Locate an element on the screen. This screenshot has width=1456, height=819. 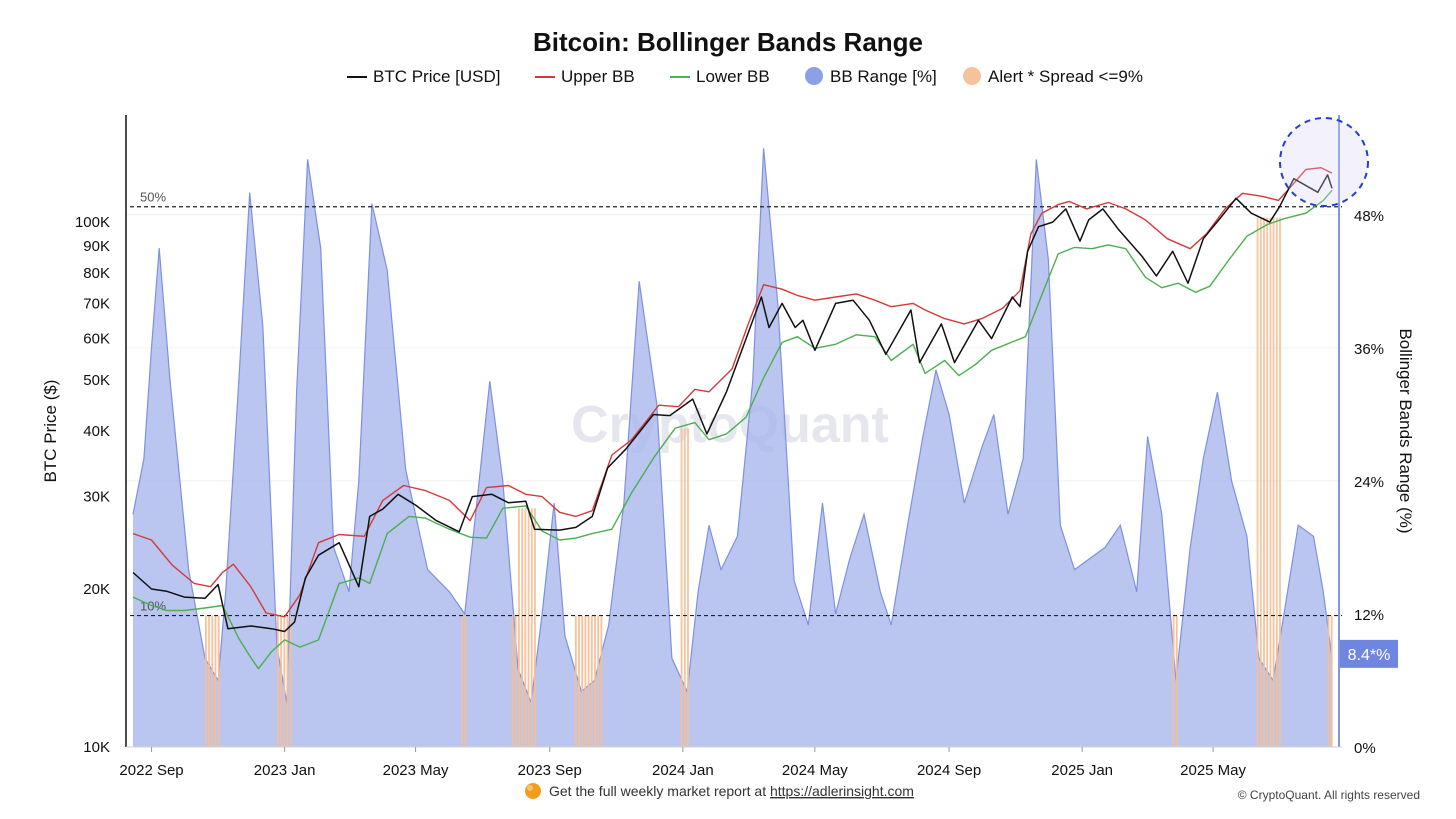
y-right-tick-0: 0% is located at coordinates (1365, 748).